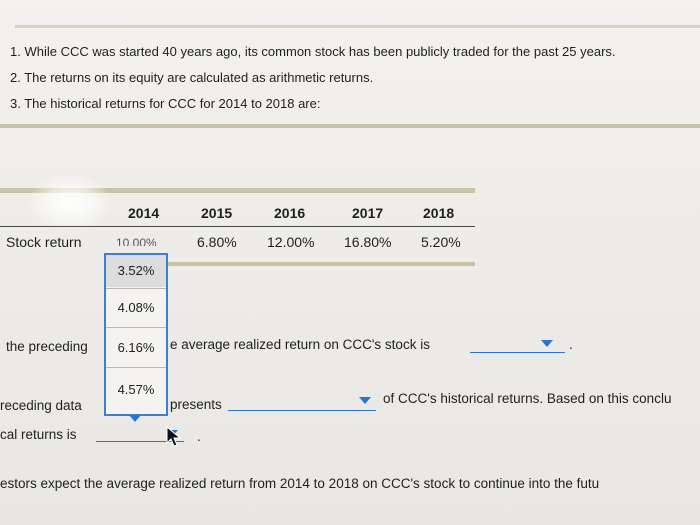  Describe the element at coordinates (350, 126) in the screenshot. I see `notes-divider` at that location.